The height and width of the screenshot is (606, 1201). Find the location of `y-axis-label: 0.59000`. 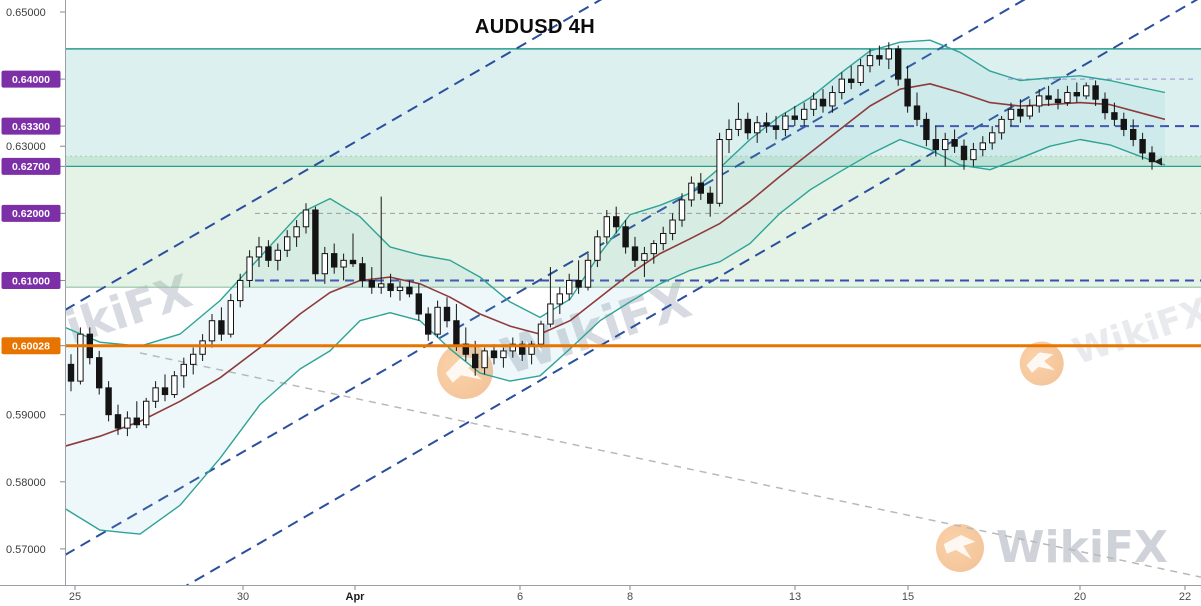

y-axis-label: 0.59000 is located at coordinates (26, 416).